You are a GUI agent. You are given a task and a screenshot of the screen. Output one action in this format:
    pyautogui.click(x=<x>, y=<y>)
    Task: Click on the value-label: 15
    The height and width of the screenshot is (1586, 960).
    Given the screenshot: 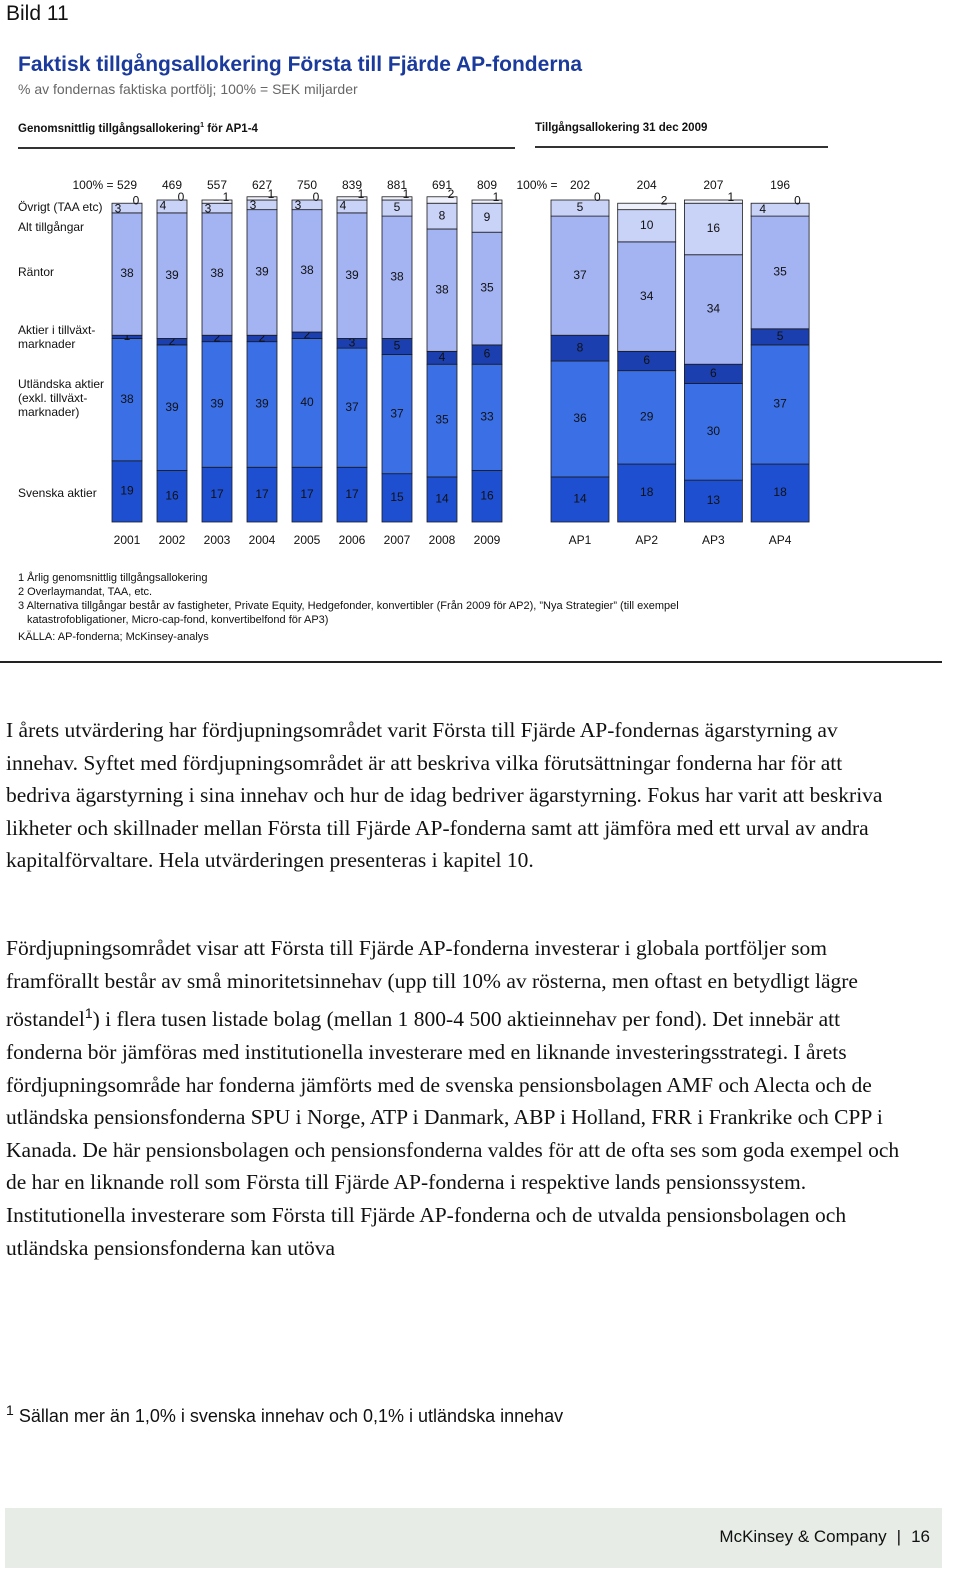 What is the action you would take?
    pyautogui.click(x=397, y=497)
    